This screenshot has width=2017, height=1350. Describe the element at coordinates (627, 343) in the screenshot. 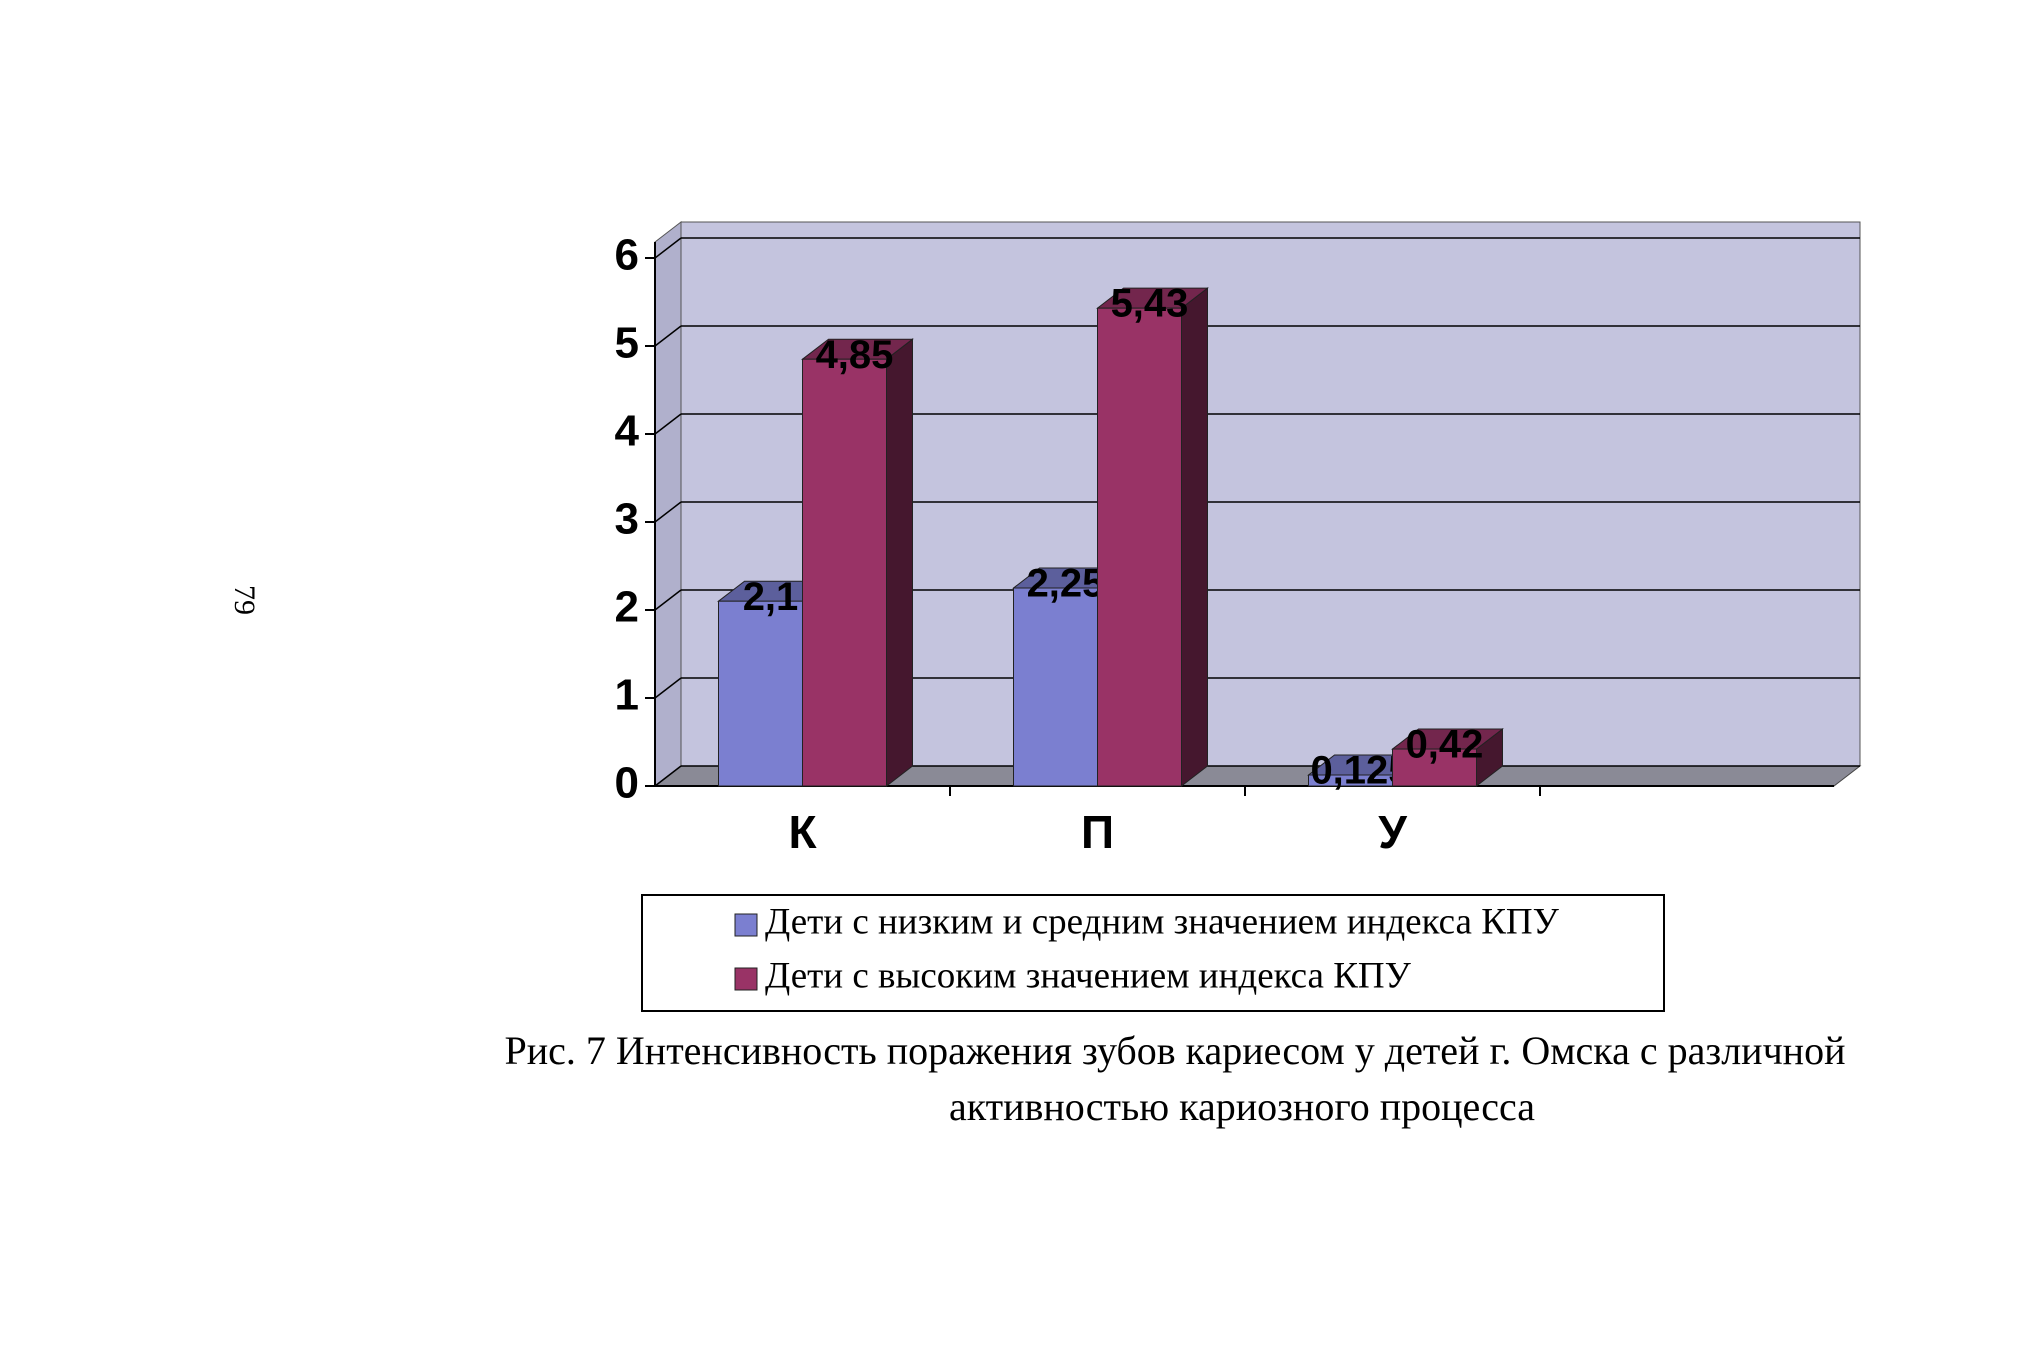

I see `y-tick-label: 5` at that location.